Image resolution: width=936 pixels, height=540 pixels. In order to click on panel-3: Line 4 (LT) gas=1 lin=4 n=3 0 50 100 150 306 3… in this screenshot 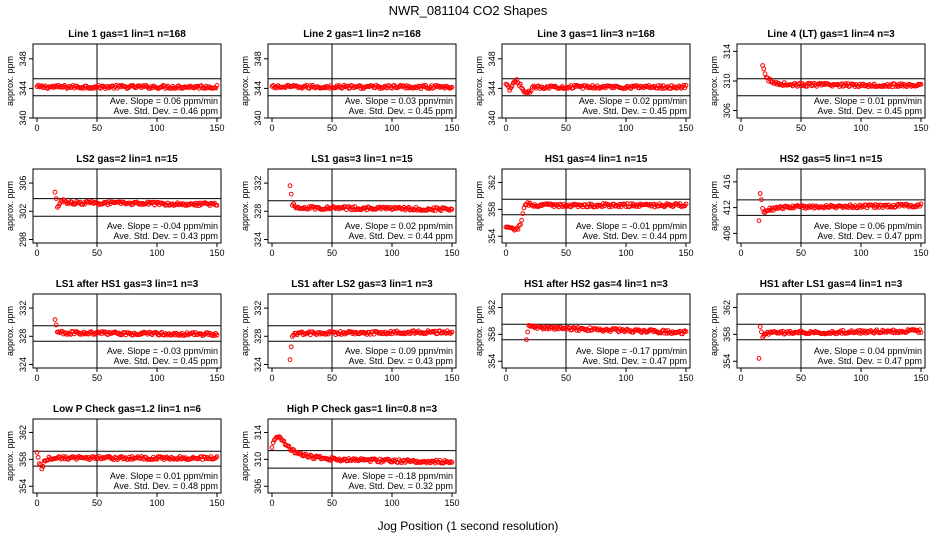, I will do `click(819, 81)`.